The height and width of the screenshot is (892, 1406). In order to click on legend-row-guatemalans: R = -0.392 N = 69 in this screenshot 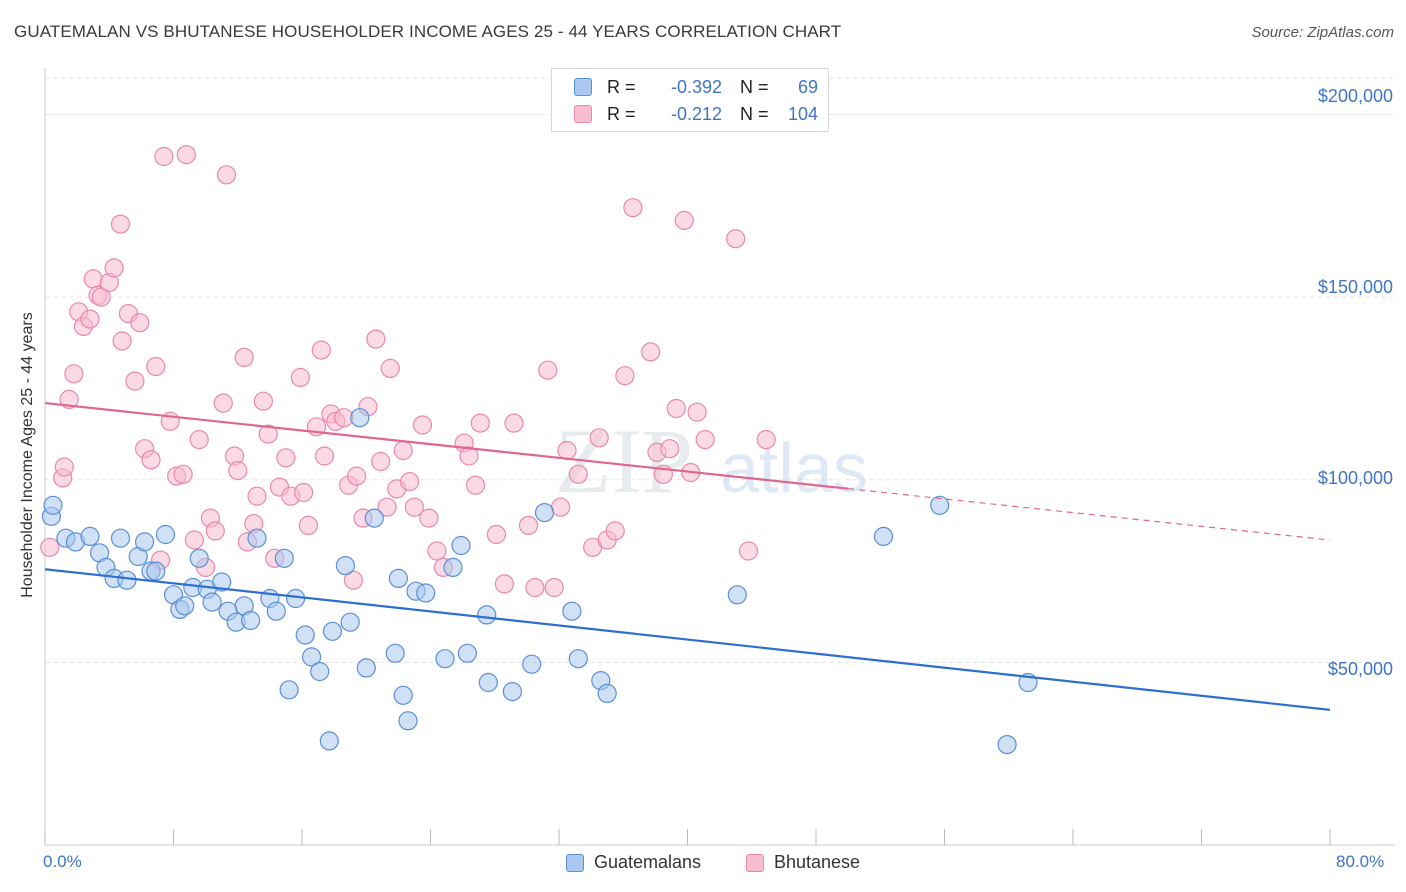, I will do `click(696, 87)`.